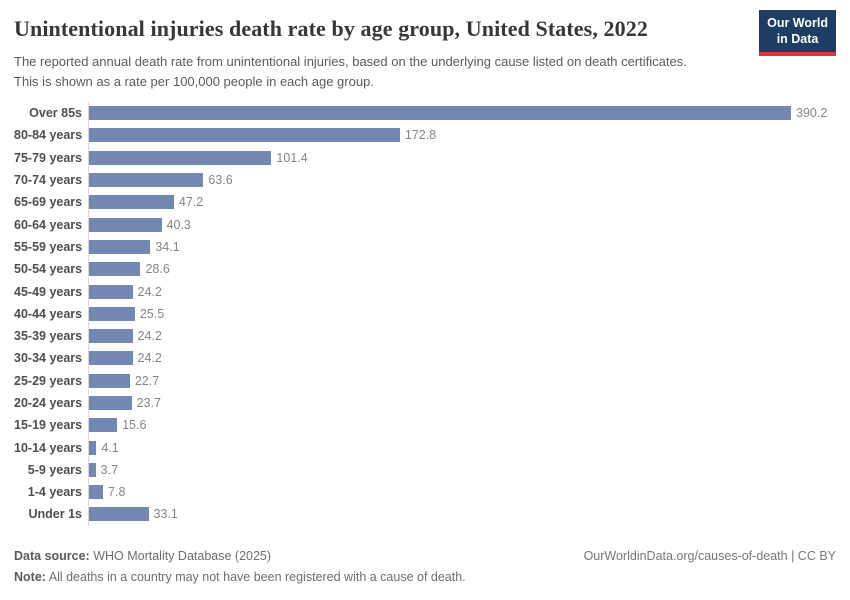 The height and width of the screenshot is (600, 850). I want to click on category-label: 15-19 years, so click(48, 425).